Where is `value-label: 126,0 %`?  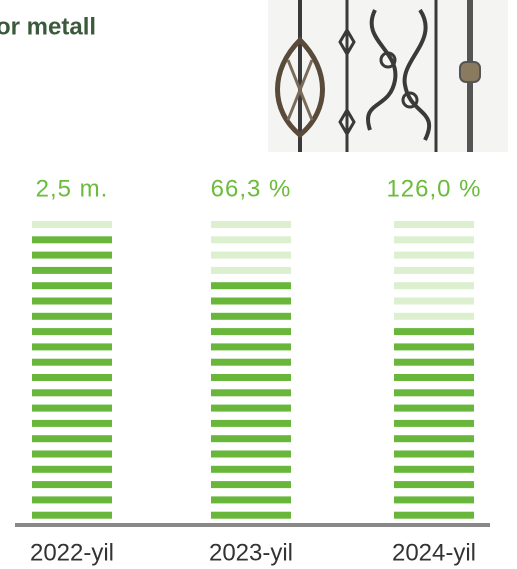
value-label: 126,0 % is located at coordinates (433, 188).